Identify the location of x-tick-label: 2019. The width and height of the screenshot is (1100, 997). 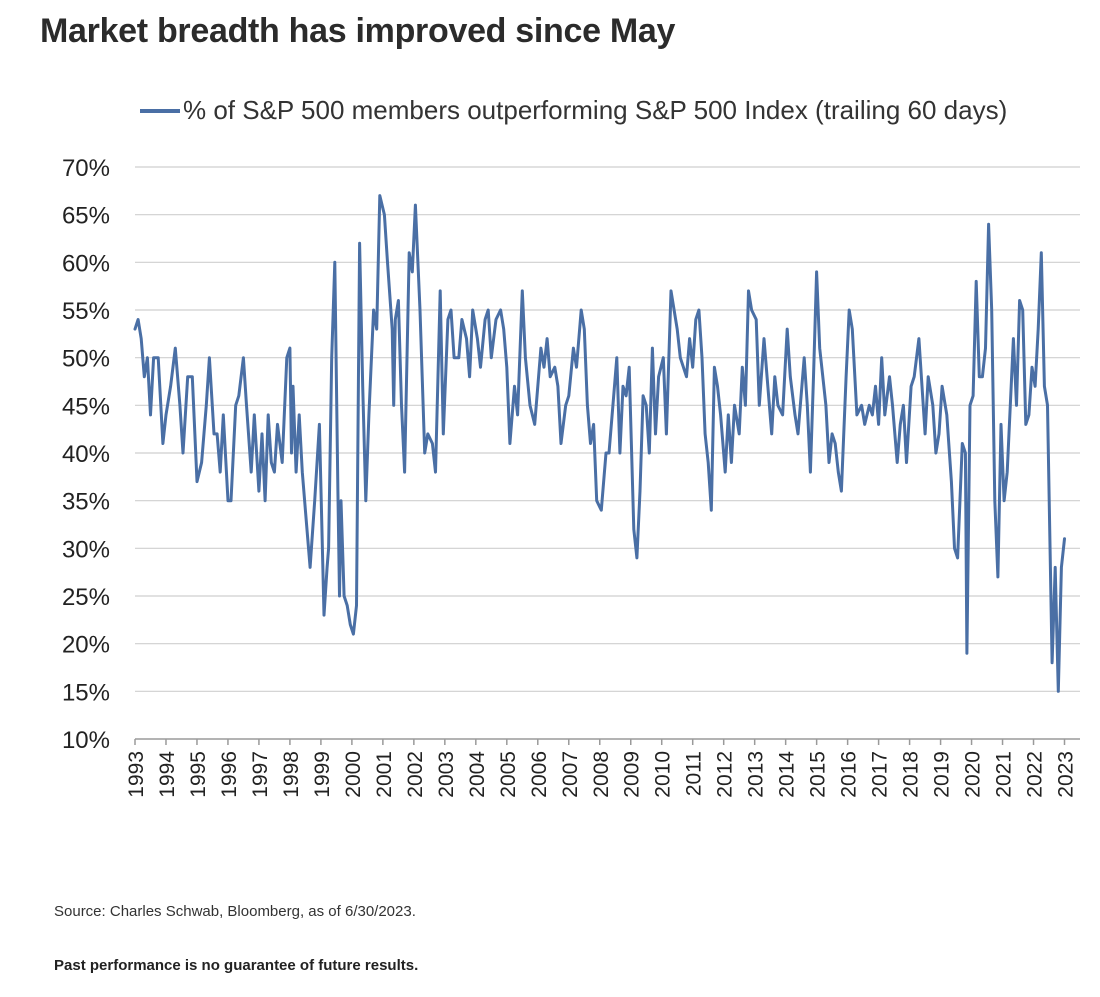
(942, 774).